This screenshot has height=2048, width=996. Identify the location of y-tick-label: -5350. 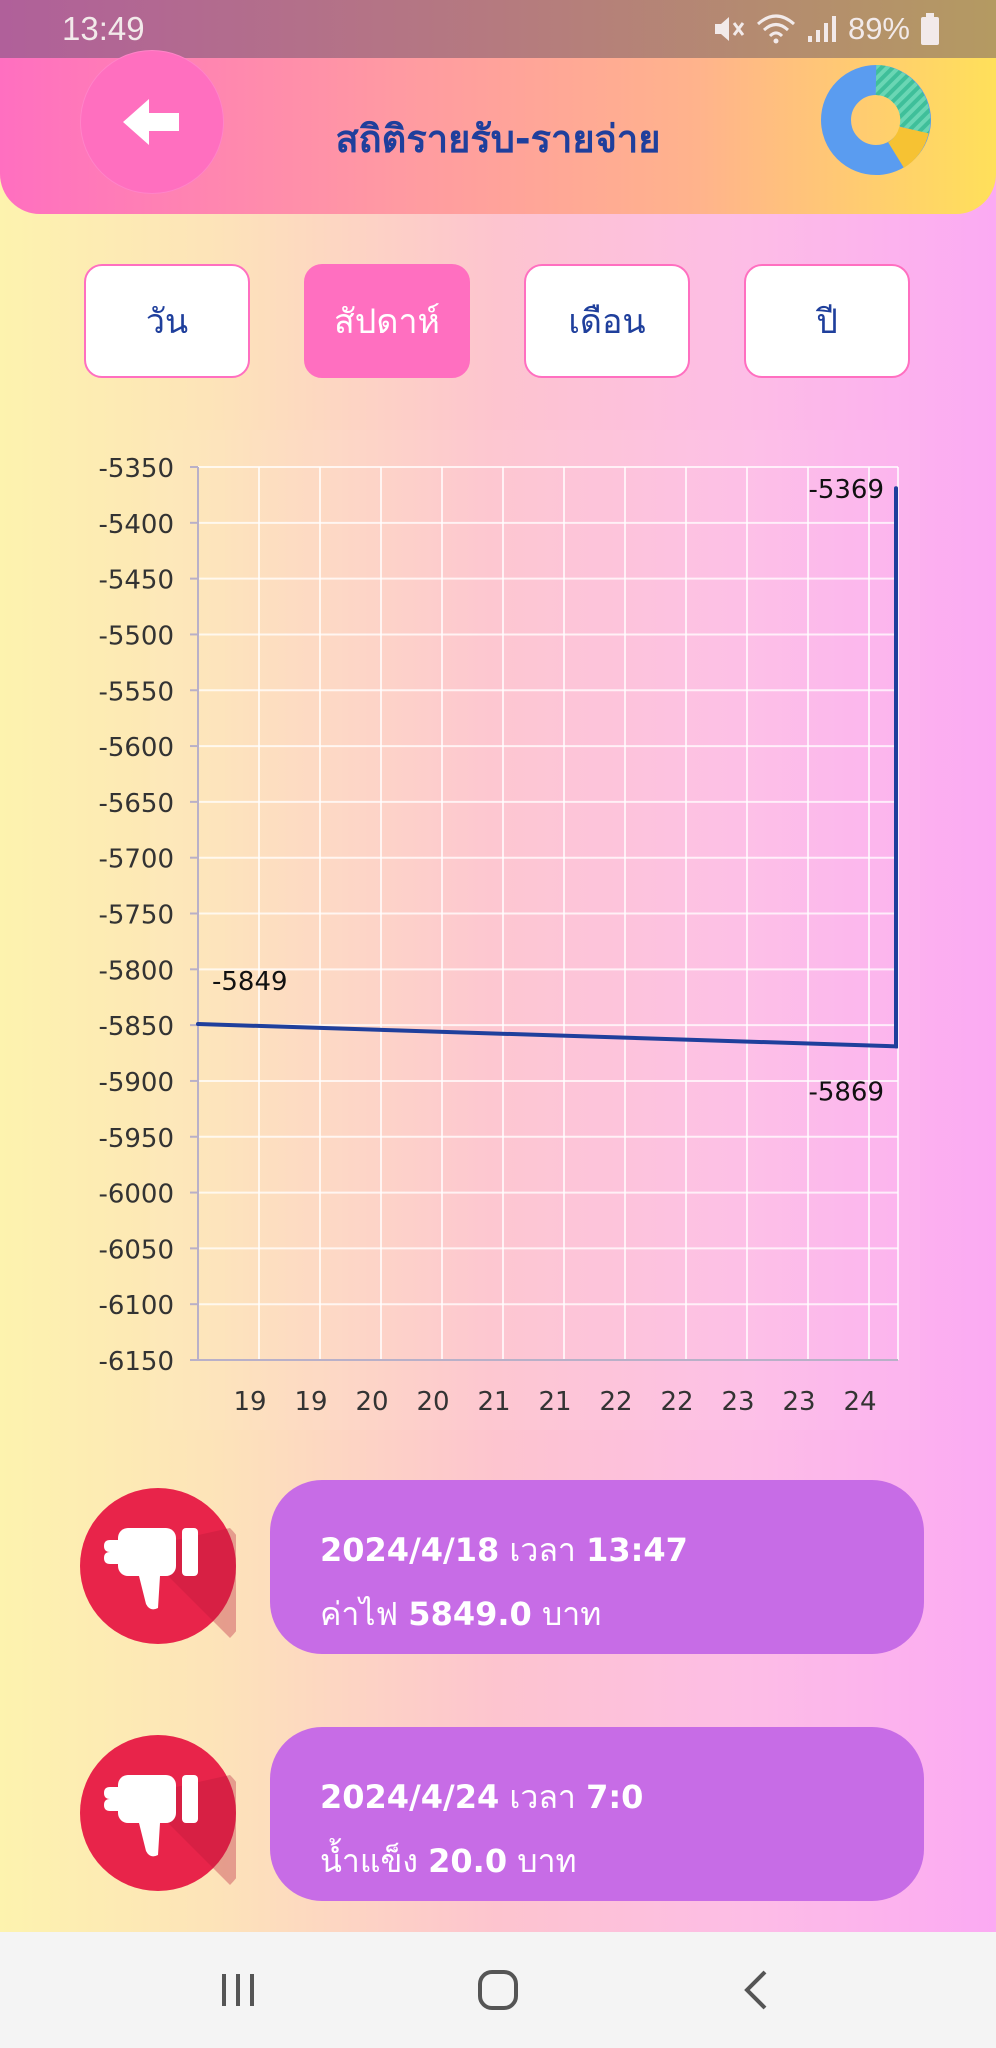
(136, 469).